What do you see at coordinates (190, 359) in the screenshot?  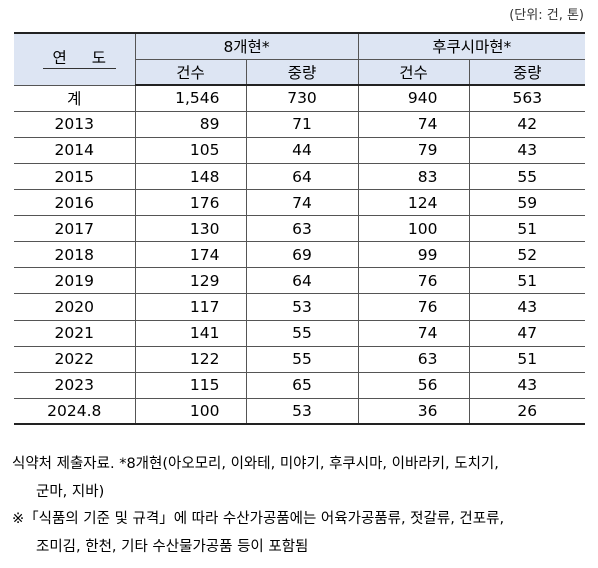 I see `eight-prefectures-count-cell: 122` at bounding box center [190, 359].